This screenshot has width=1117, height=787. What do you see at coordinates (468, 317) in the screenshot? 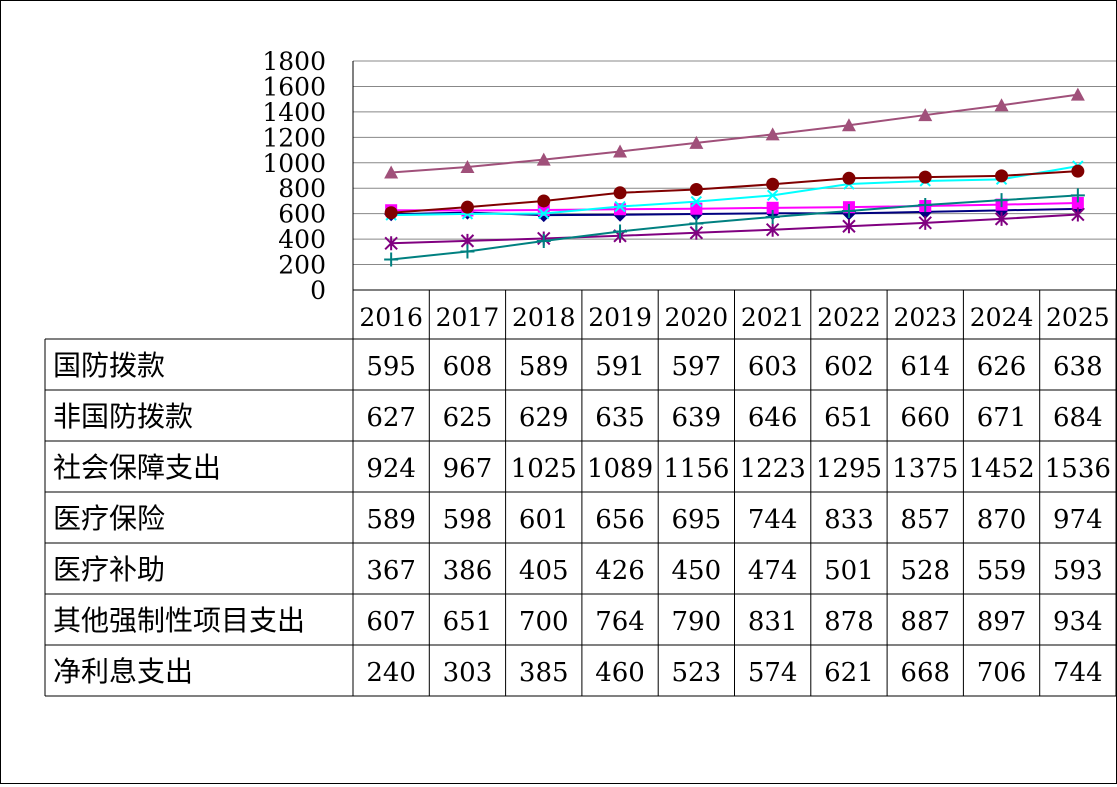
I see `x-tick-label: 2017` at bounding box center [468, 317].